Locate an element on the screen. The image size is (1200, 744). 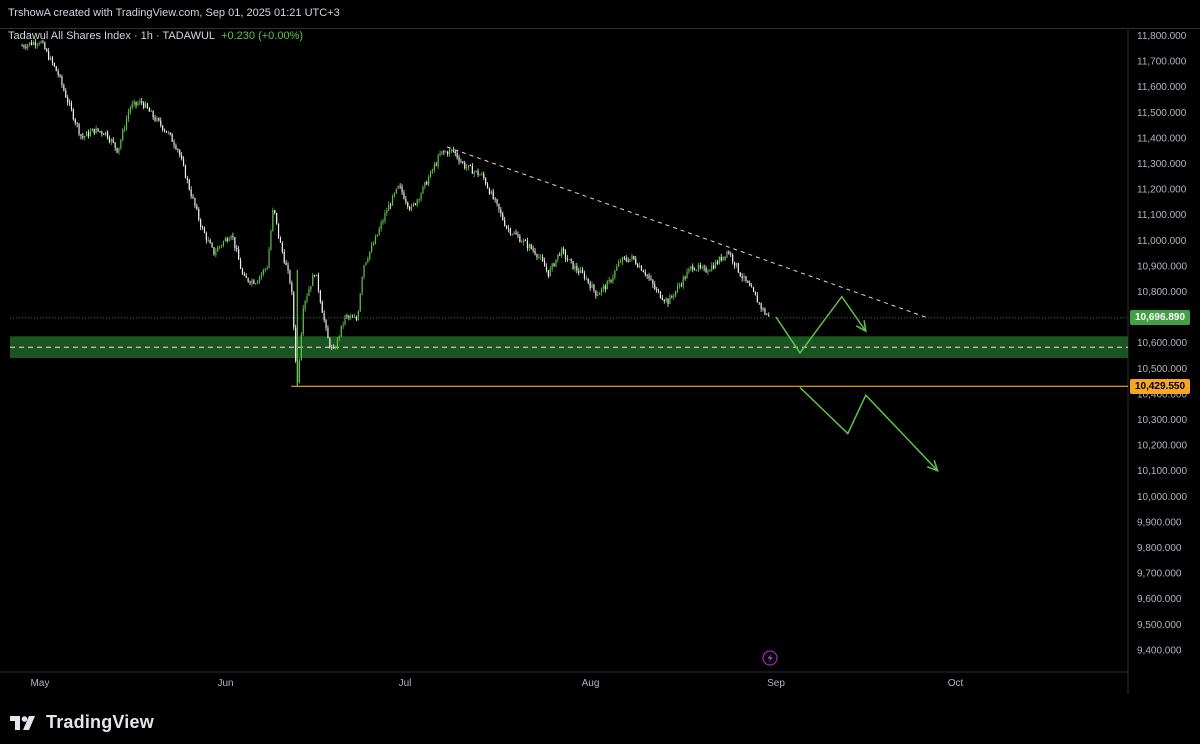
projection-down-arrow is located at coordinates (869, 429).